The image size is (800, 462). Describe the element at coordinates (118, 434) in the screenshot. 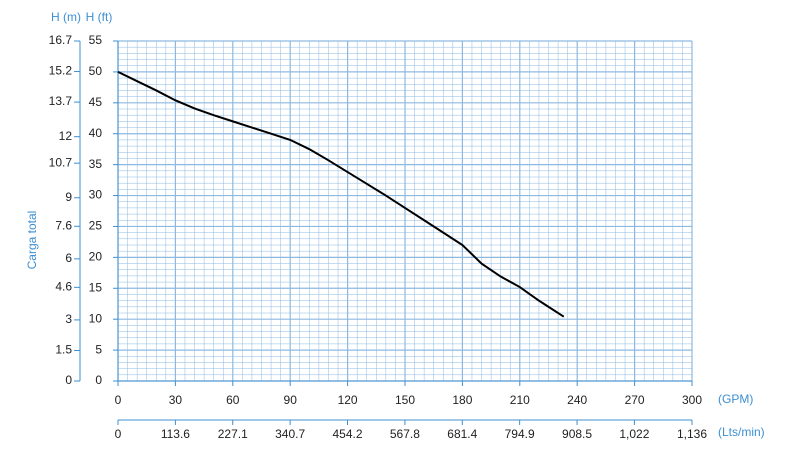

I see `x2-tick-label: 0` at that location.